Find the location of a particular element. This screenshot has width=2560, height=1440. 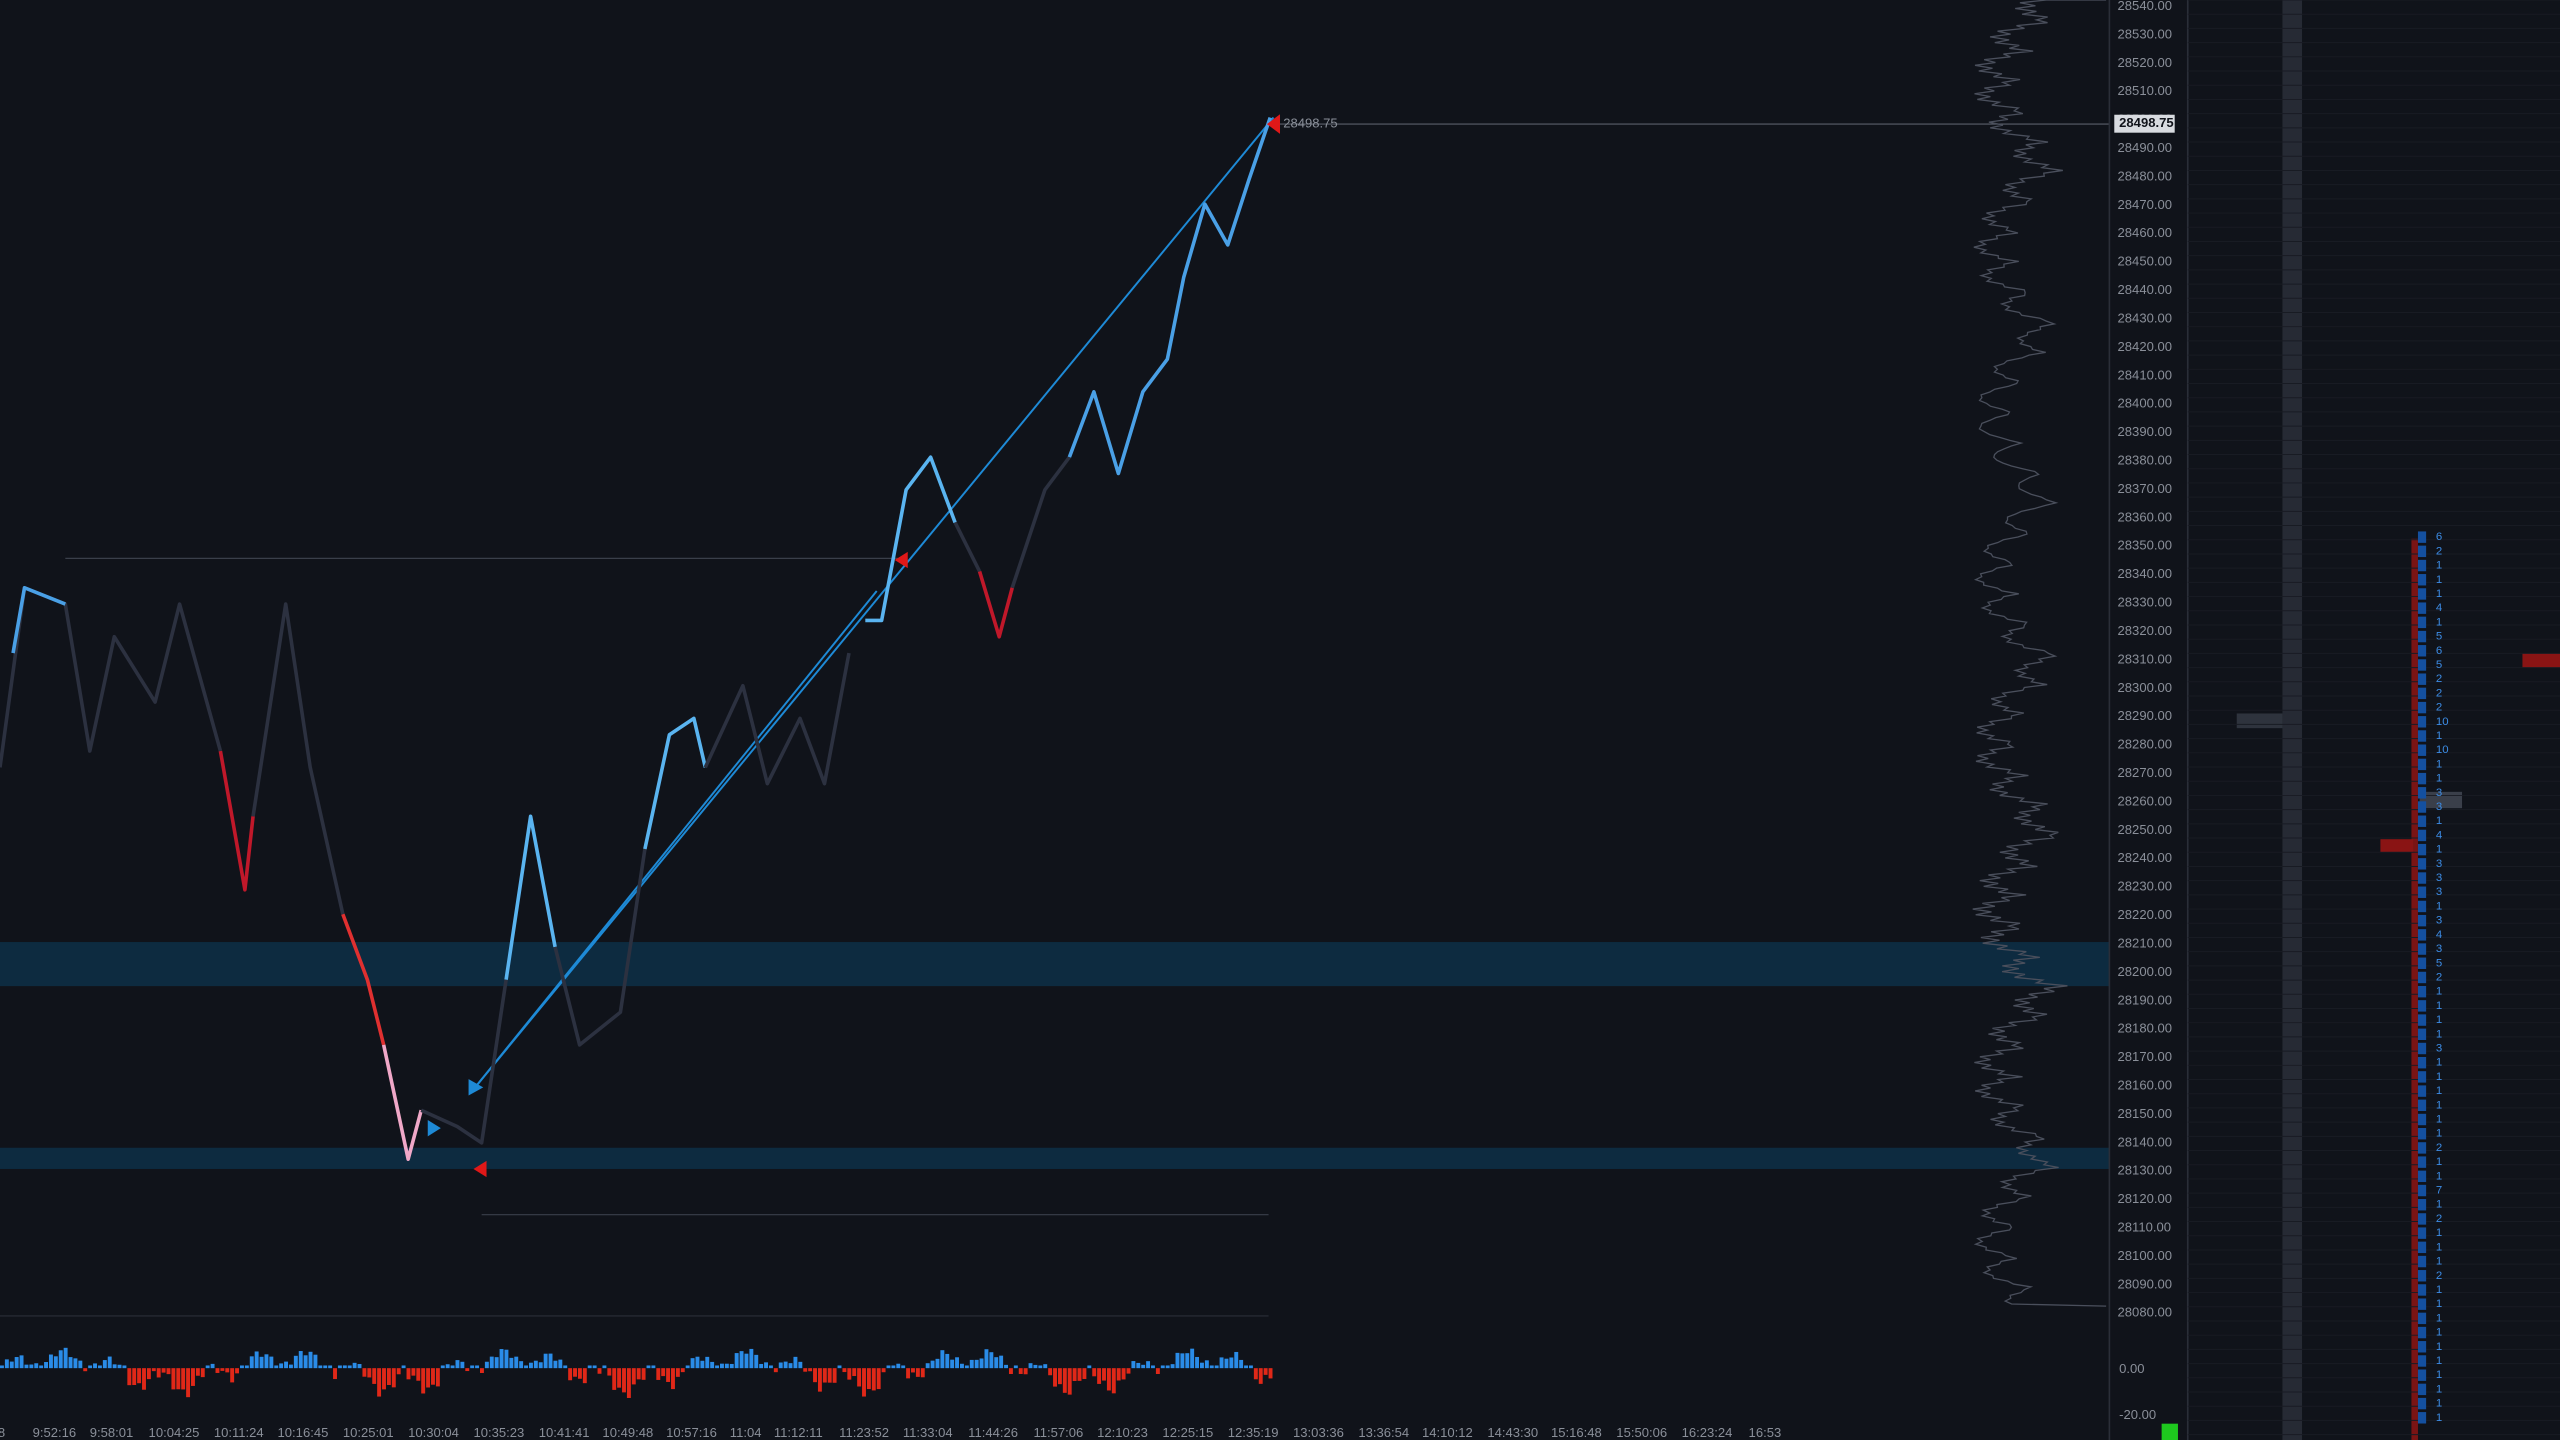

price-tick-label: 28440.00 is located at coordinates (2145, 289).